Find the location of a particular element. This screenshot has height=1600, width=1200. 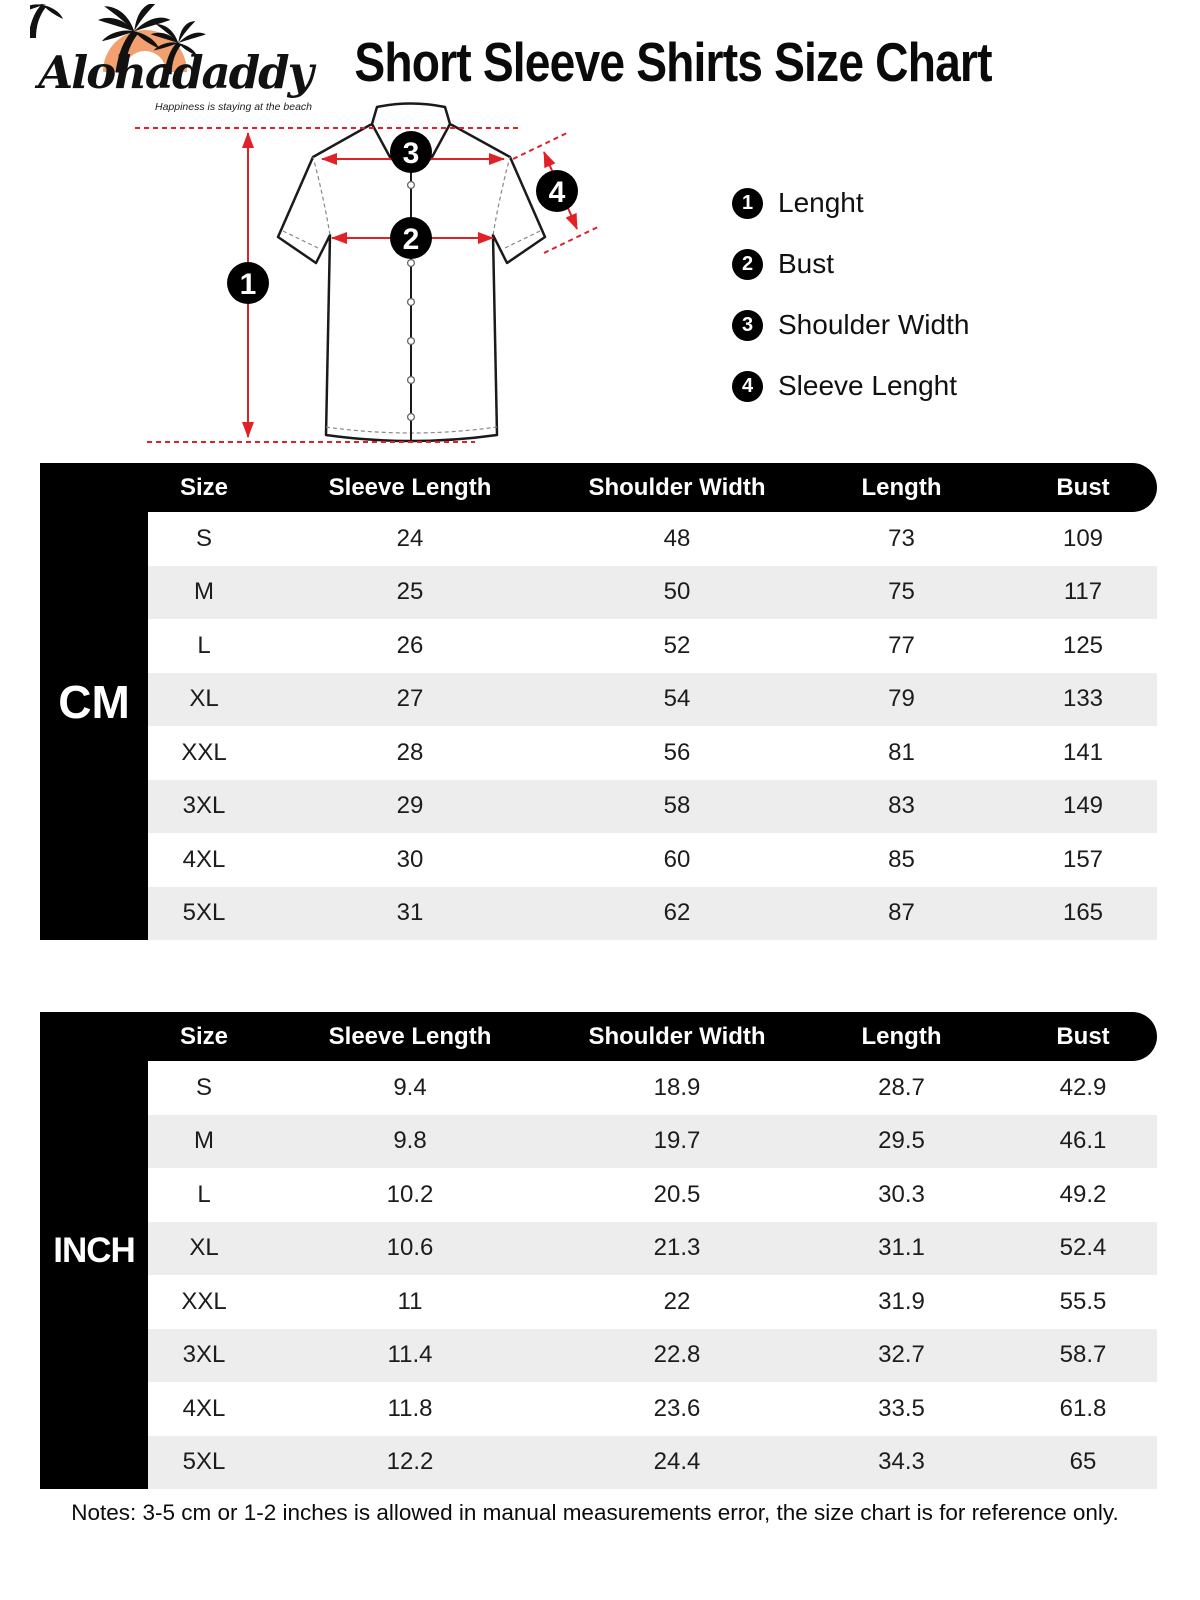

table-cell: 50 is located at coordinates (677, 592).